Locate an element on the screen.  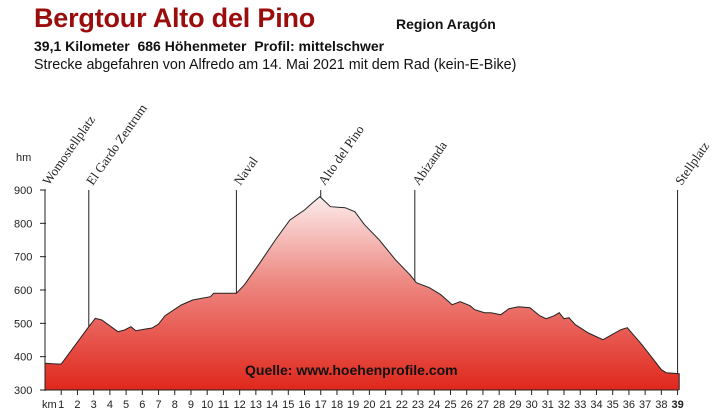
x-tick-label: 27 is located at coordinates (483, 405).